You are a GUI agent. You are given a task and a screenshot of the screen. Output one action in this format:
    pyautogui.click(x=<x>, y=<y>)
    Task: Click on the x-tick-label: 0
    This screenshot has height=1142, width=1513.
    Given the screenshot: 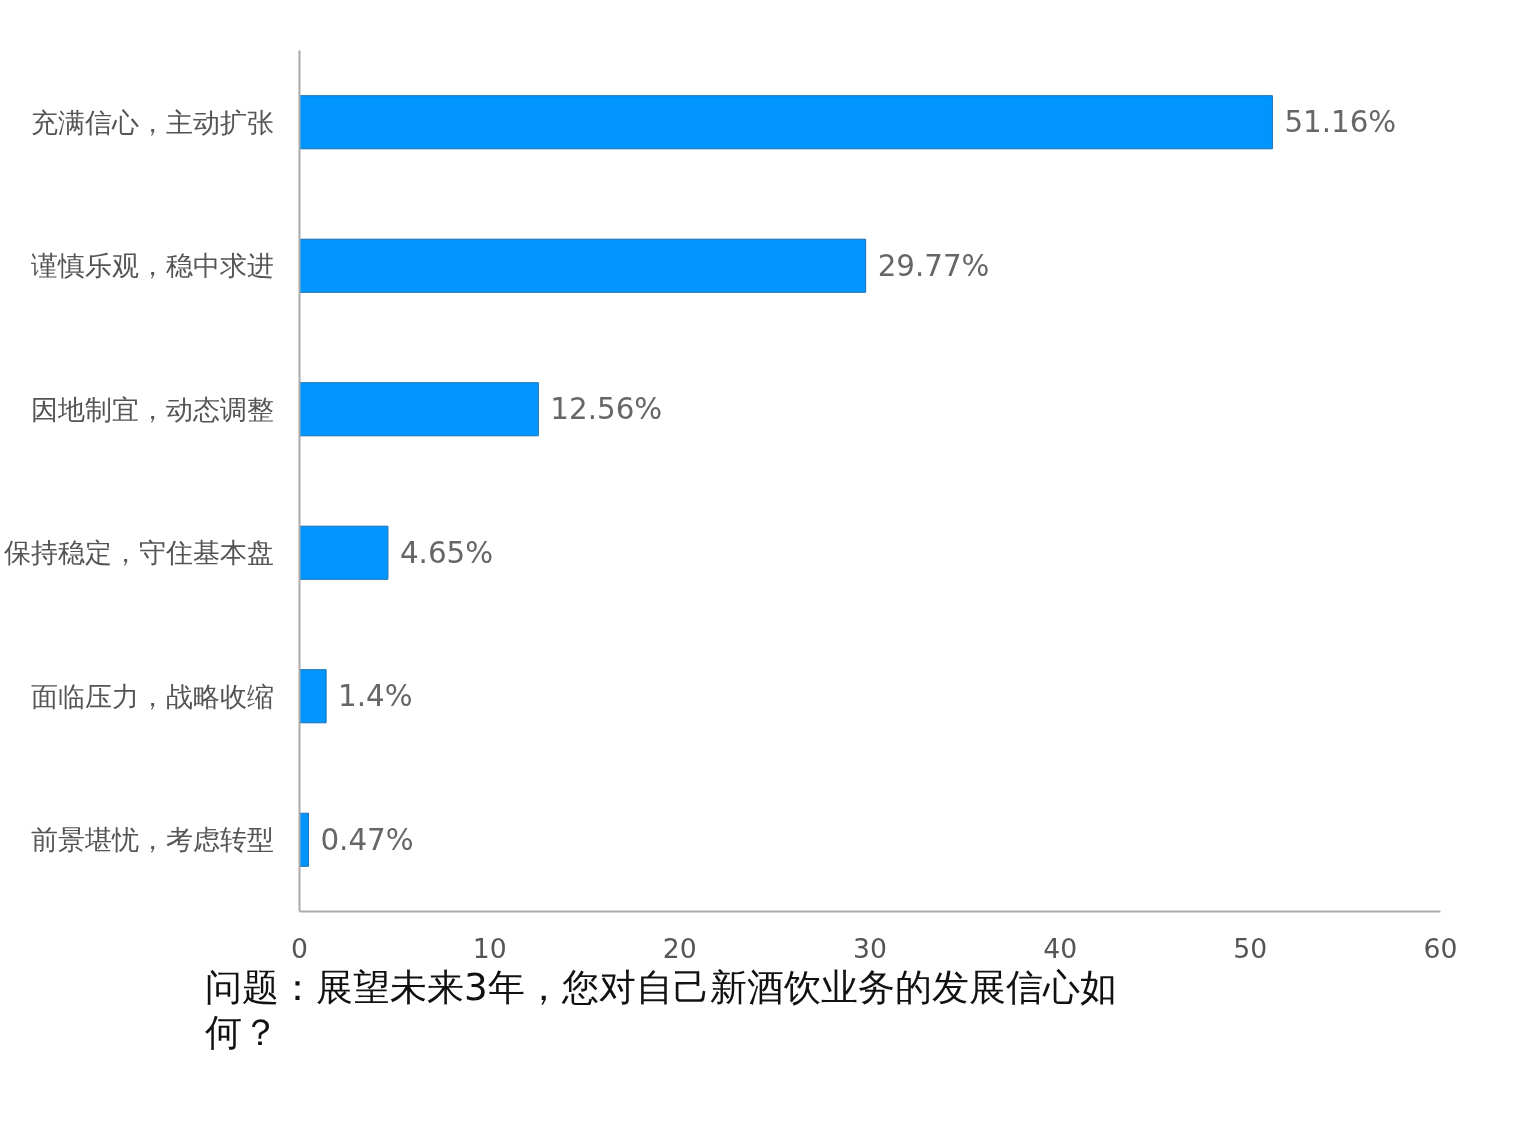 What is the action you would take?
    pyautogui.click(x=299, y=948)
    